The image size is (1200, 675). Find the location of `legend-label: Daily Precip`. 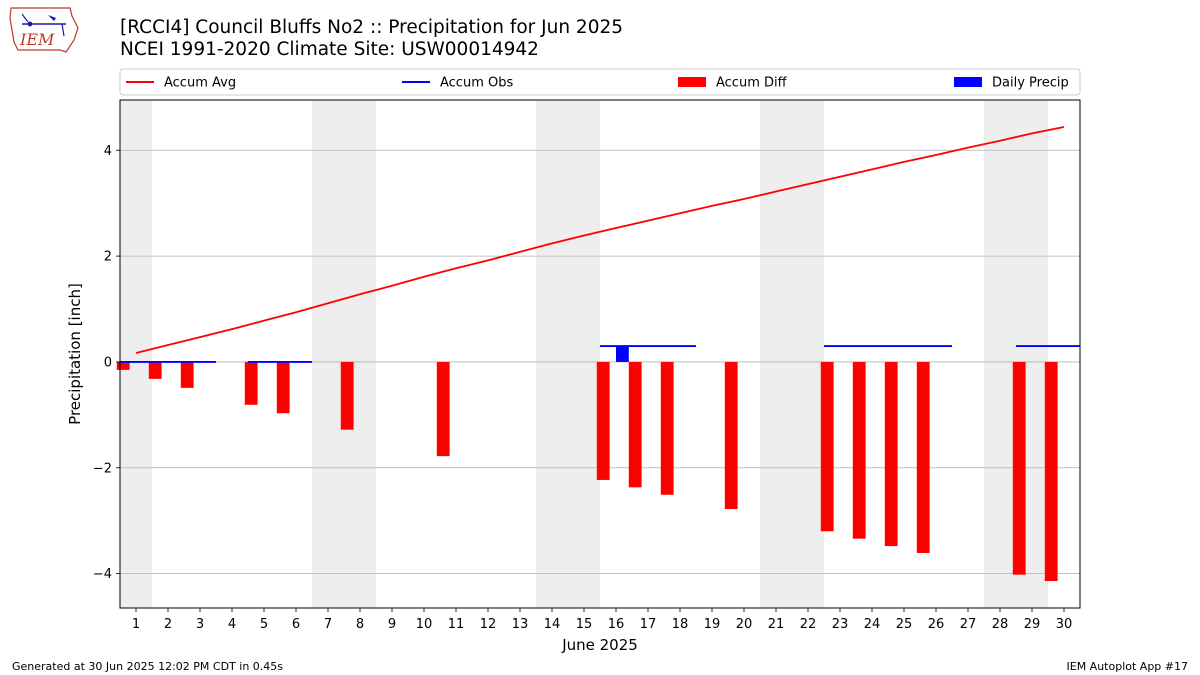

legend-label: Daily Precip is located at coordinates (1030, 83).